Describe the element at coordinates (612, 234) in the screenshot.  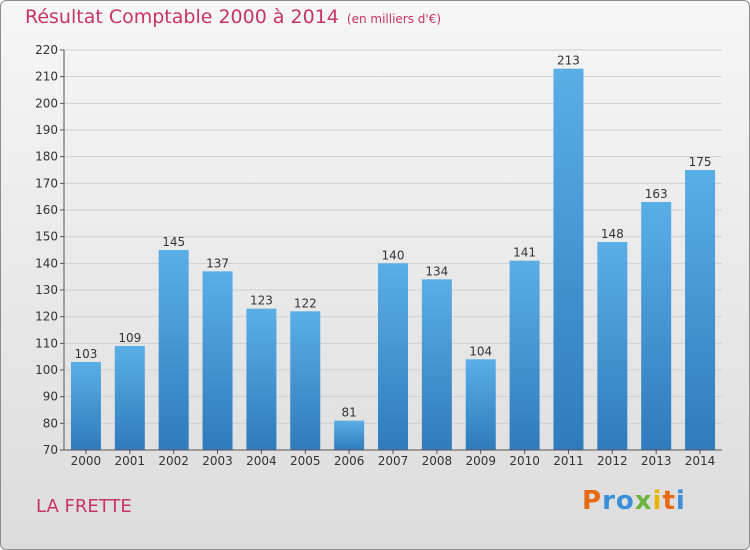
I see `data-label: 148` at that location.